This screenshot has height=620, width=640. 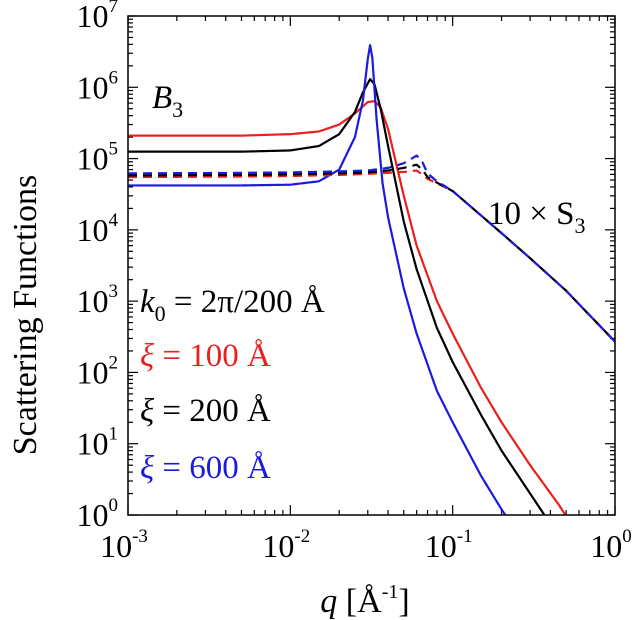 What do you see at coordinates (531, 214) in the screenshot?
I see `annotation-s3-main: 10 × S` at bounding box center [531, 214].